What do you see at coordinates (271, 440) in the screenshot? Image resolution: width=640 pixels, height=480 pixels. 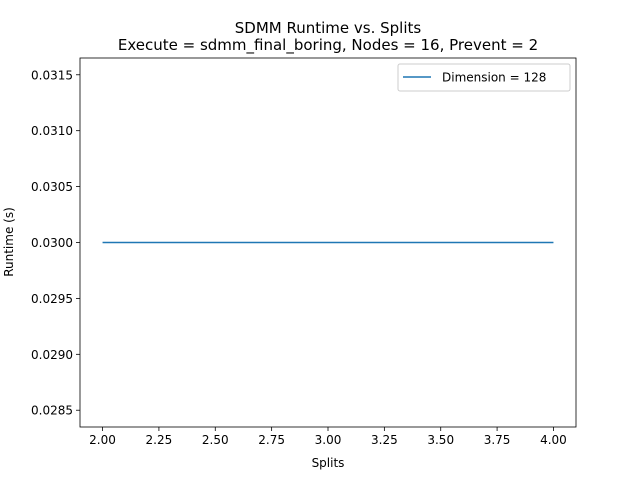 I see `x-tick-label: 2.75` at bounding box center [271, 440].